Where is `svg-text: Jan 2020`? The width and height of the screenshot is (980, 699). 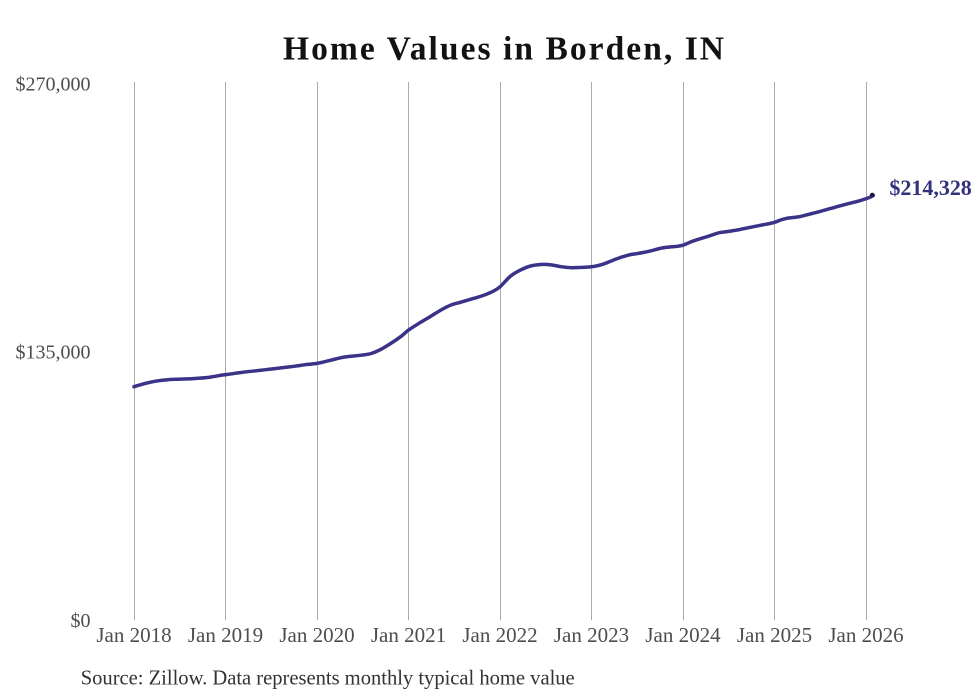
svg-text: Jan 2020 is located at coordinates (316, 635).